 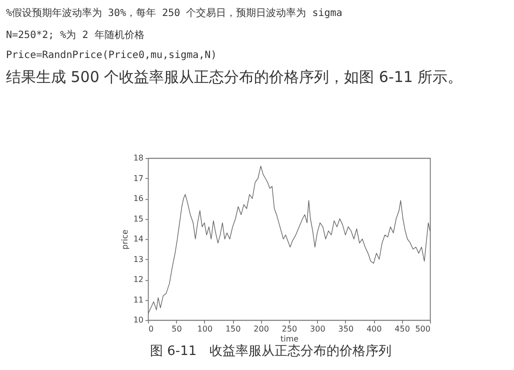 I want to click on x-tick-label: 450, so click(x=402, y=329).